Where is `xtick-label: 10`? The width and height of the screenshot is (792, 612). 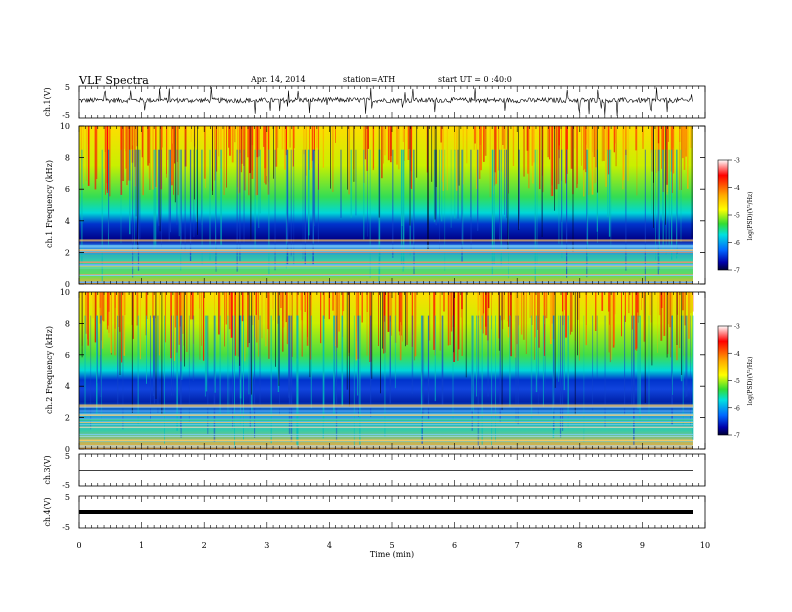 xtick-label: 10 is located at coordinates (705, 545).